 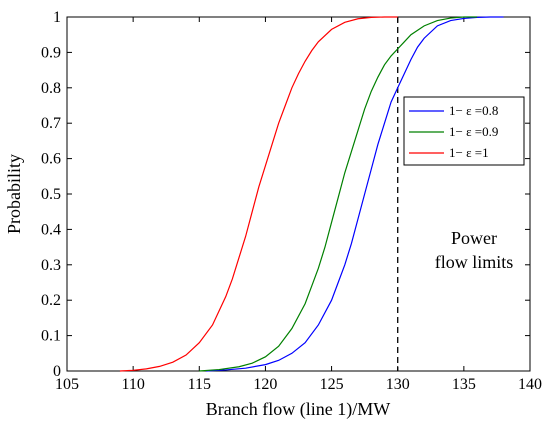 I want to click on x-axis-label: Branch flow (line 1)/MW, so click(x=298, y=409).